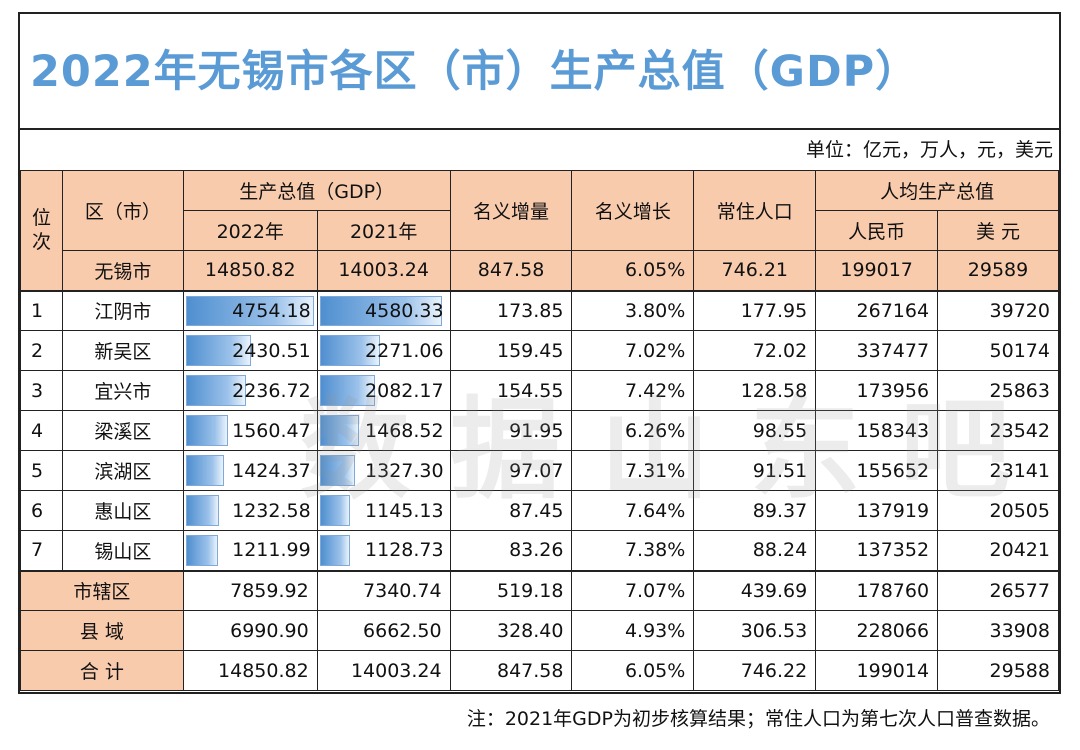  What do you see at coordinates (404, 310) in the screenshot?
I see `gdp-bar-label: 4580.33` at bounding box center [404, 310].